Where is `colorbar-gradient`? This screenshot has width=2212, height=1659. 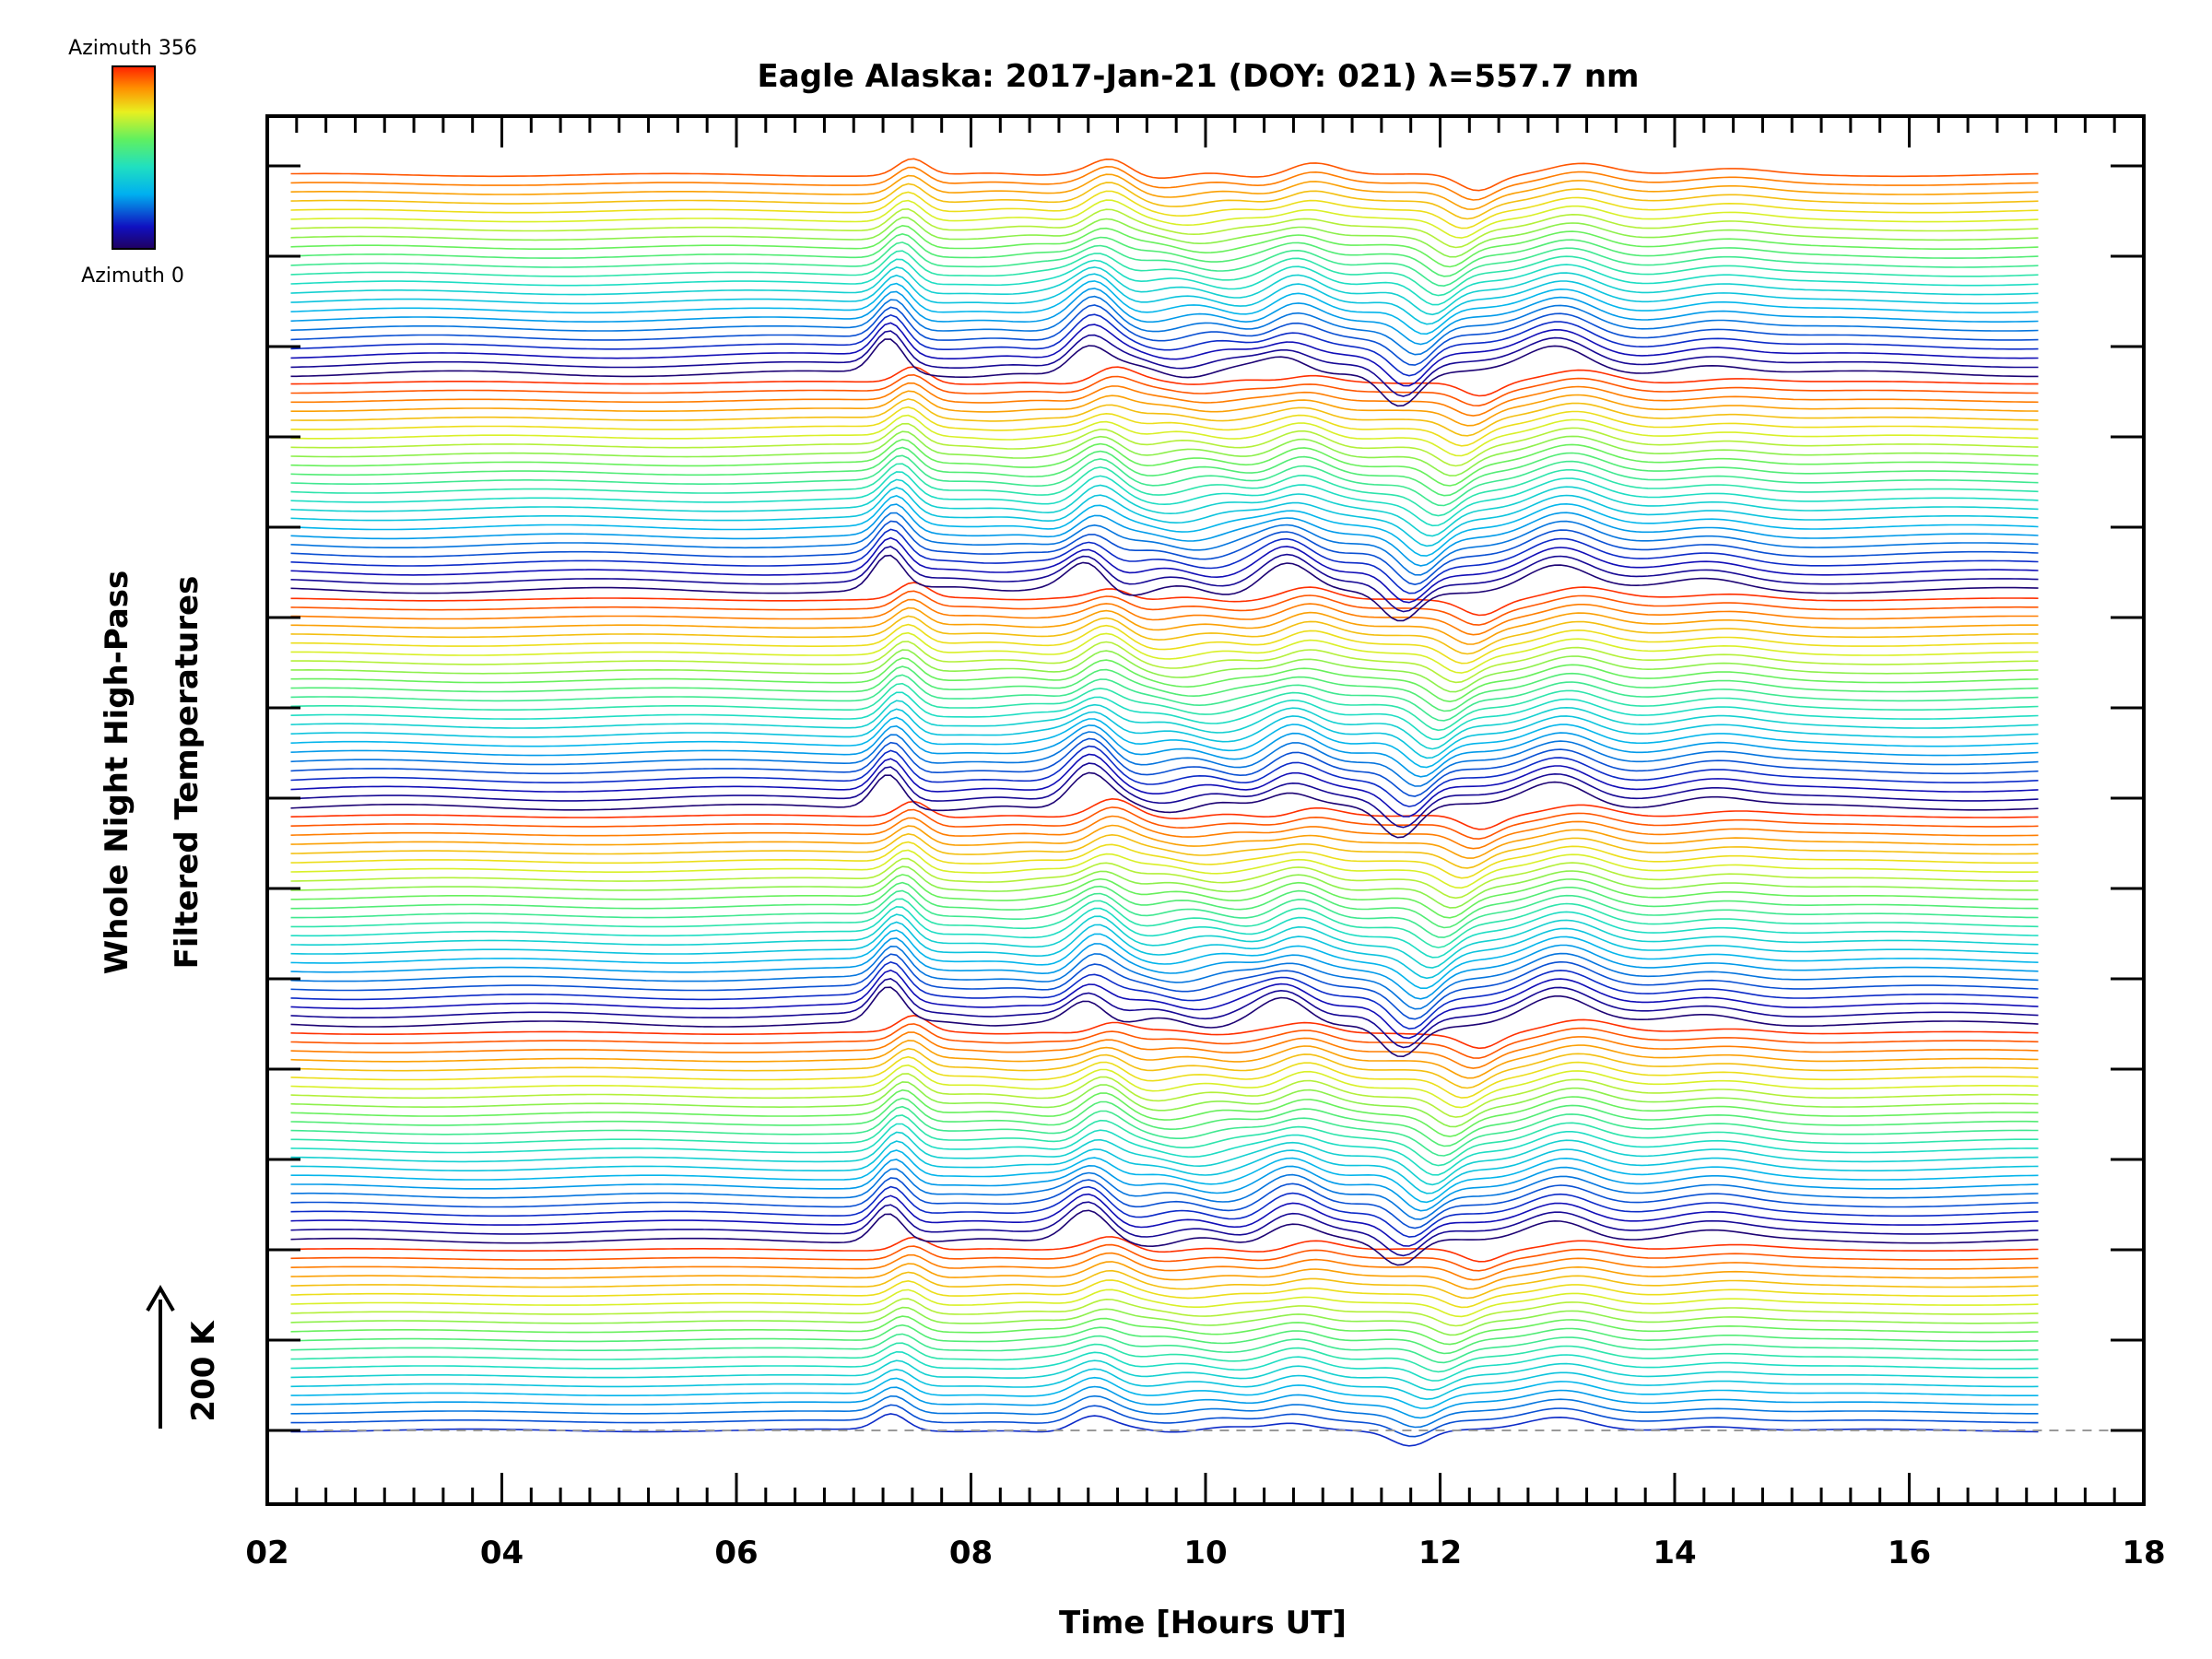
colorbar-gradient is located at coordinates (134, 157).